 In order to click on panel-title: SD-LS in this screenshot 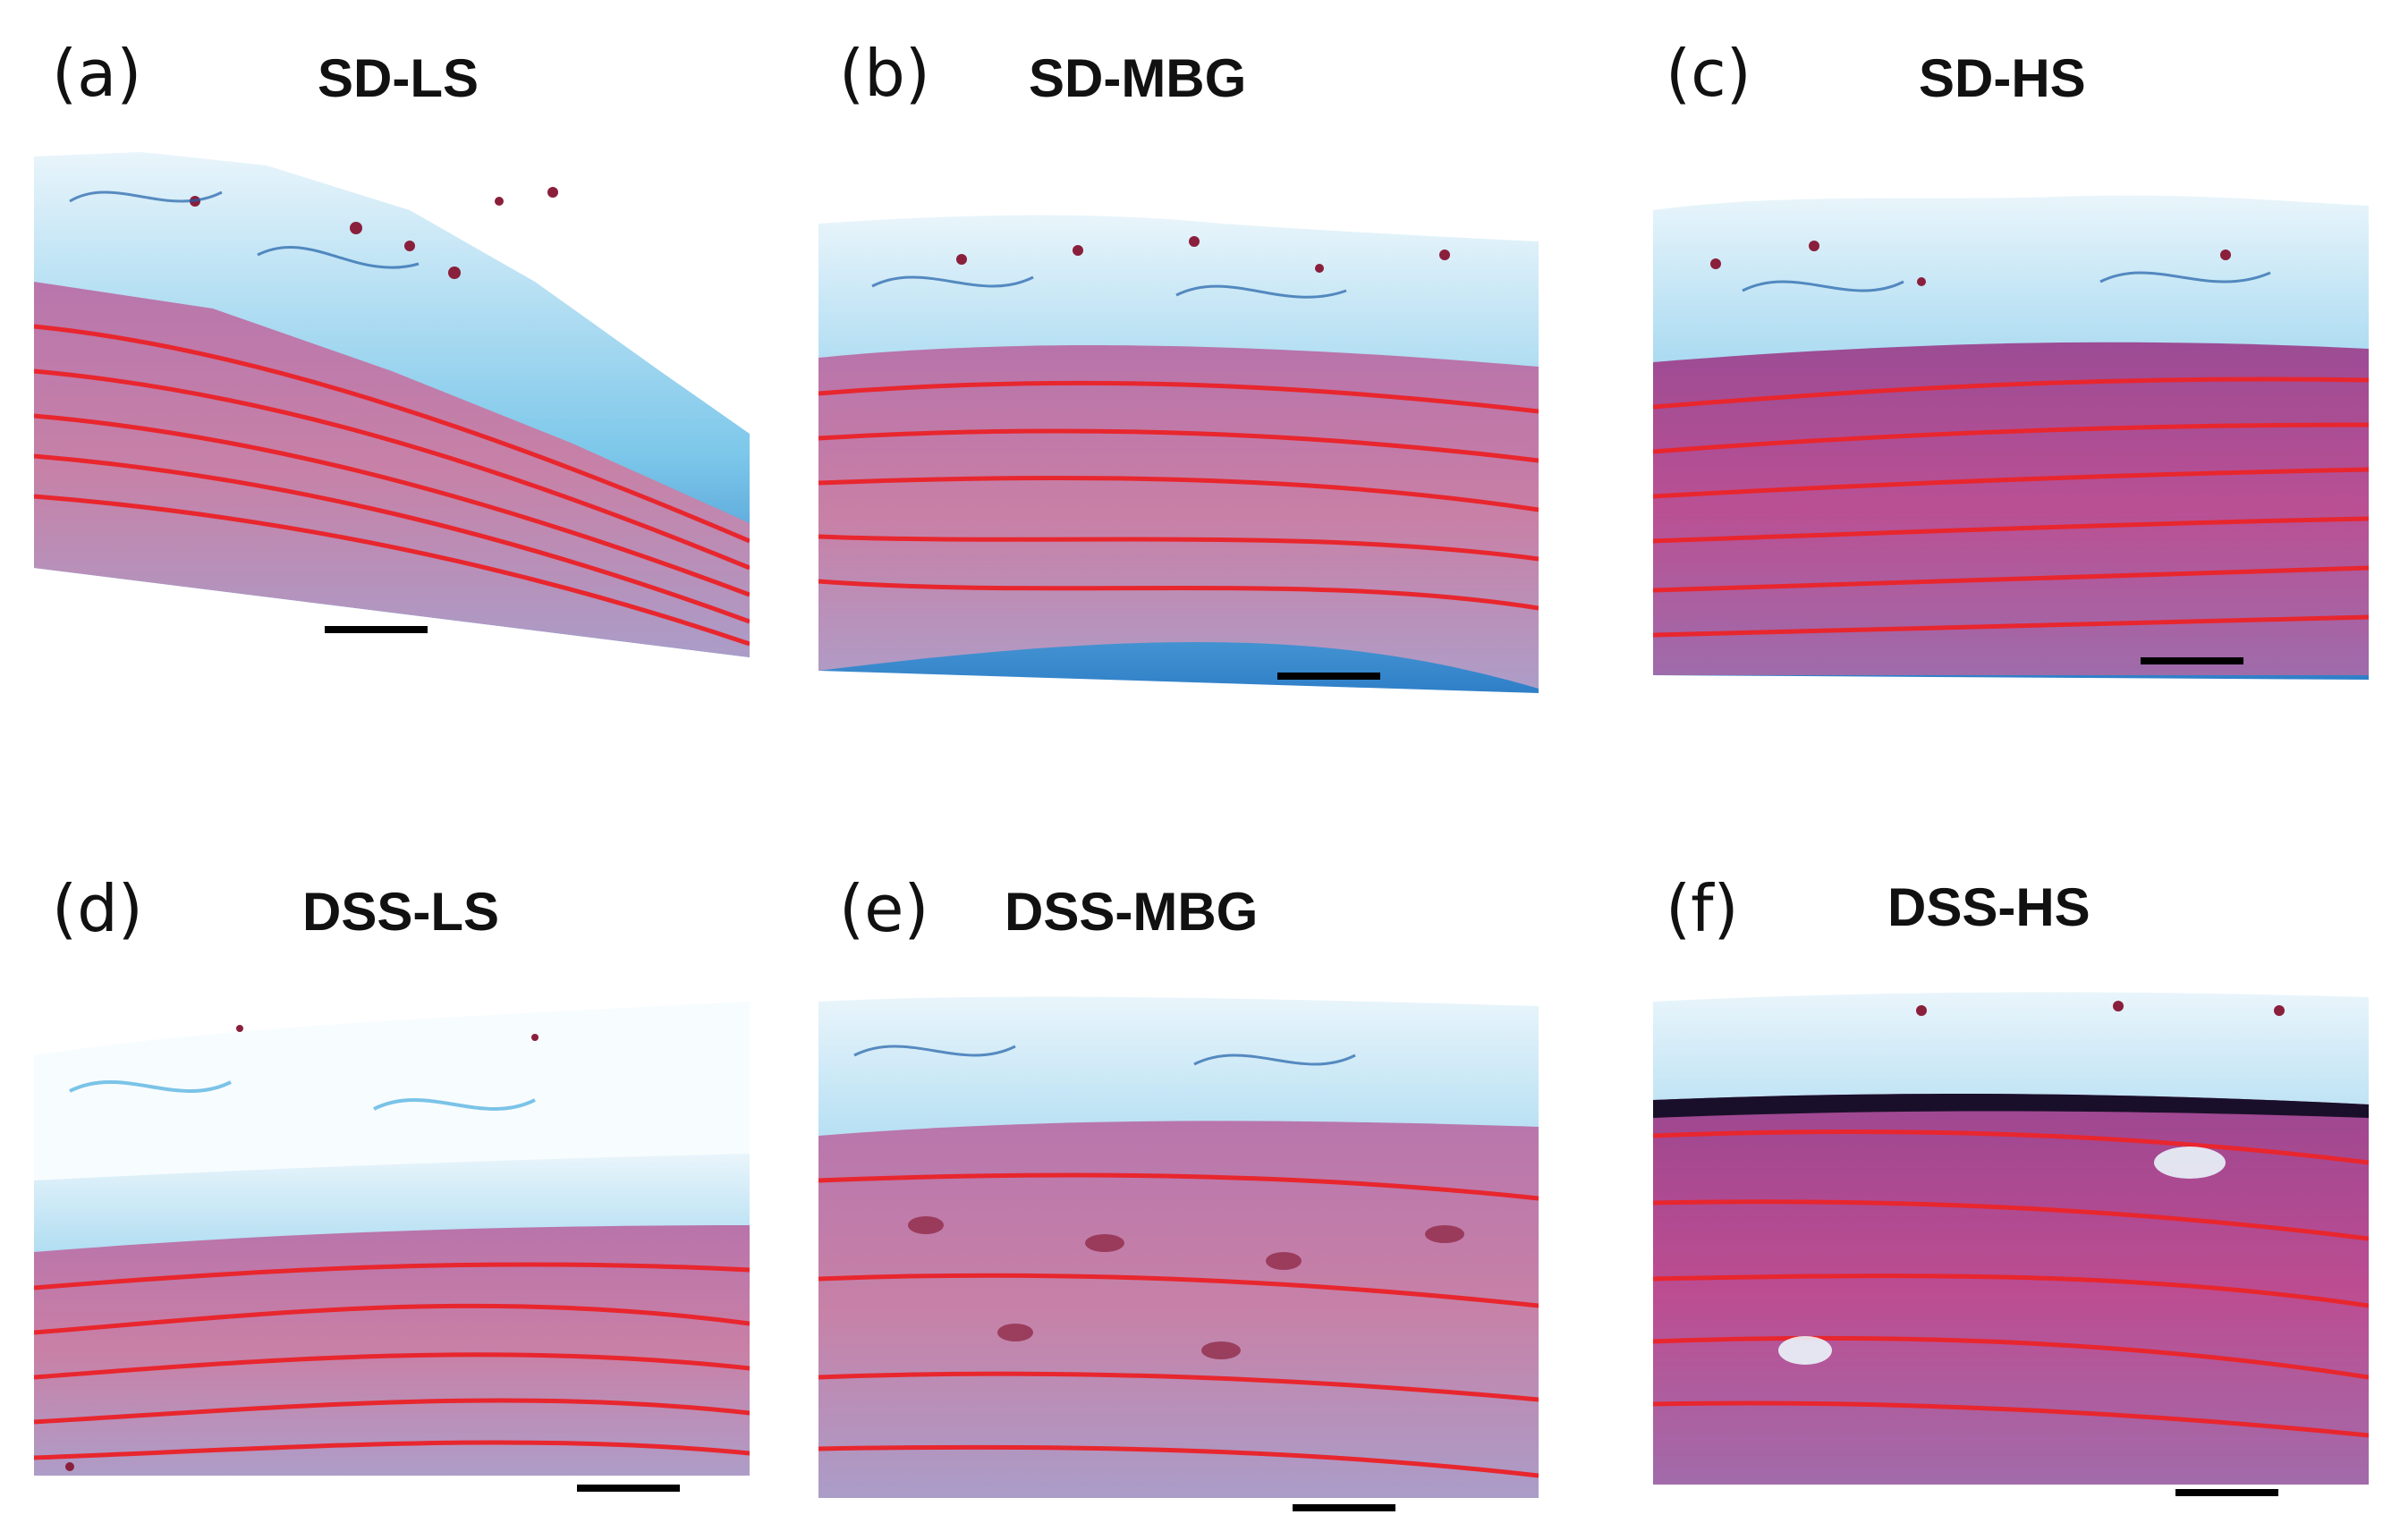, I will do `click(398, 78)`.